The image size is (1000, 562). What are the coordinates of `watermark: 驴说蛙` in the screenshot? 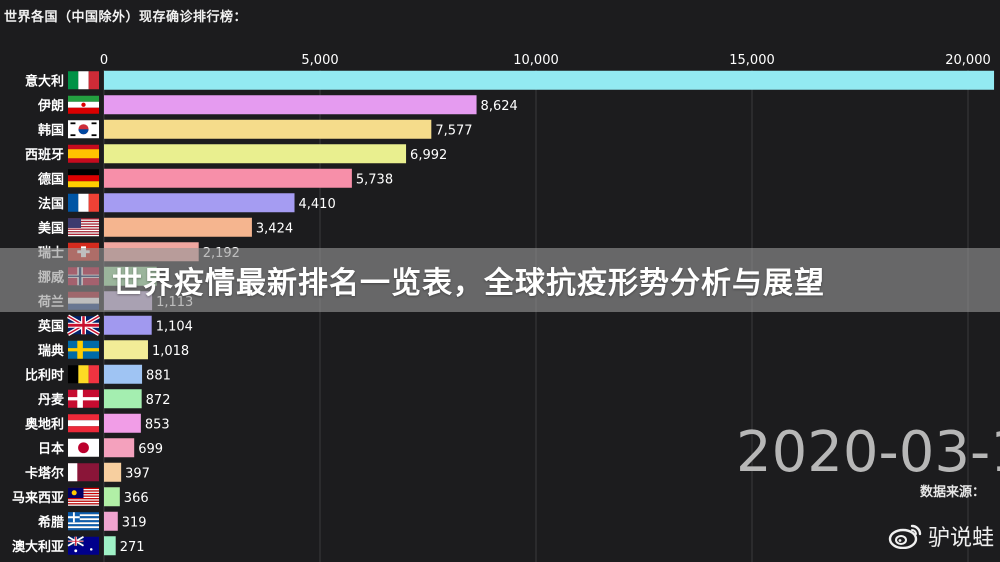 It's located at (941, 536).